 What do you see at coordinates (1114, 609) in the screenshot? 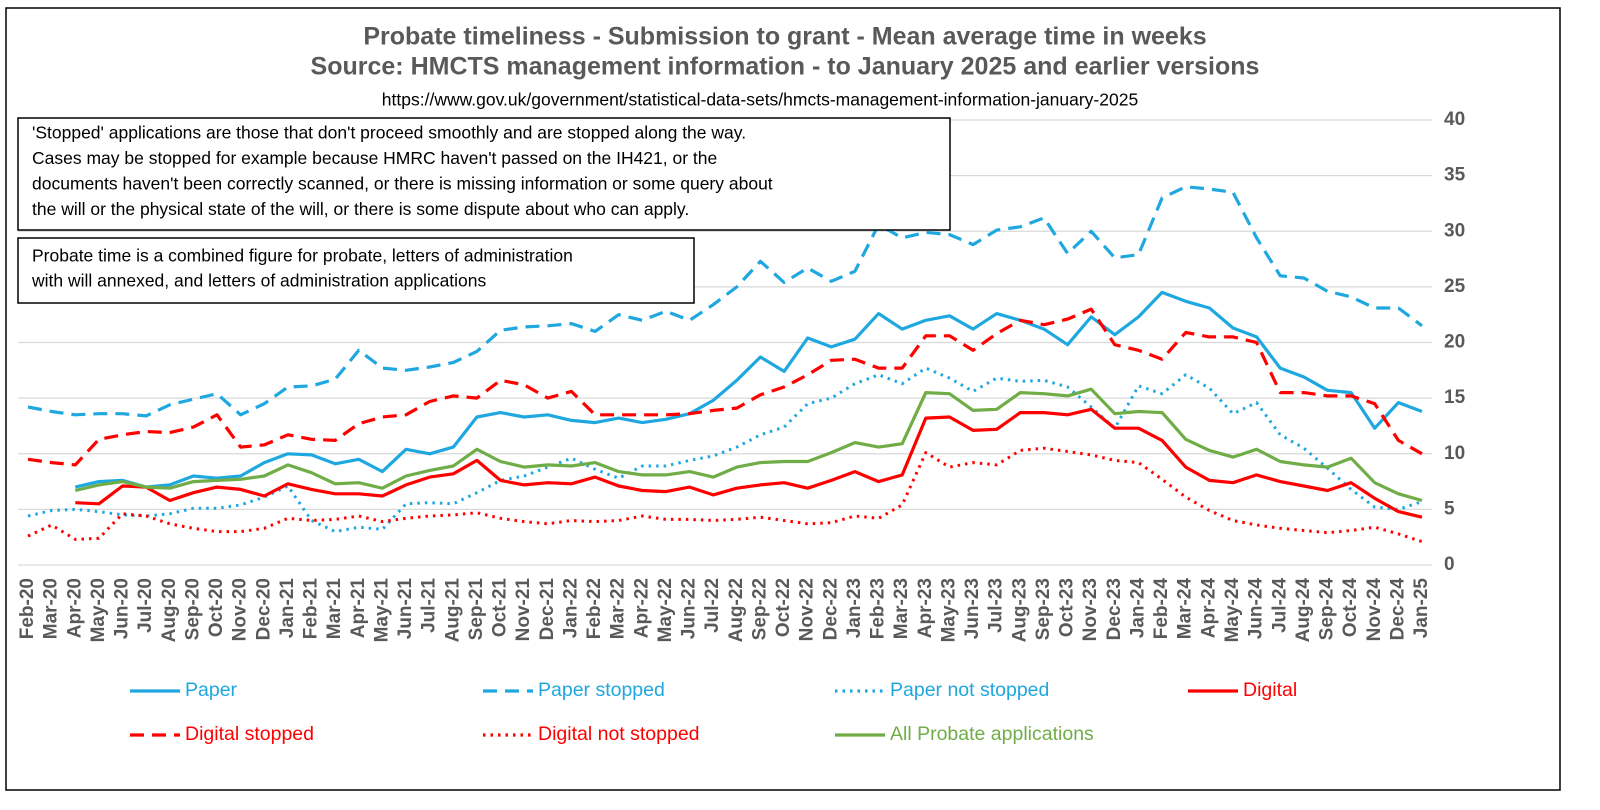
I see `x-tick-label: Dec-23` at bounding box center [1114, 609].